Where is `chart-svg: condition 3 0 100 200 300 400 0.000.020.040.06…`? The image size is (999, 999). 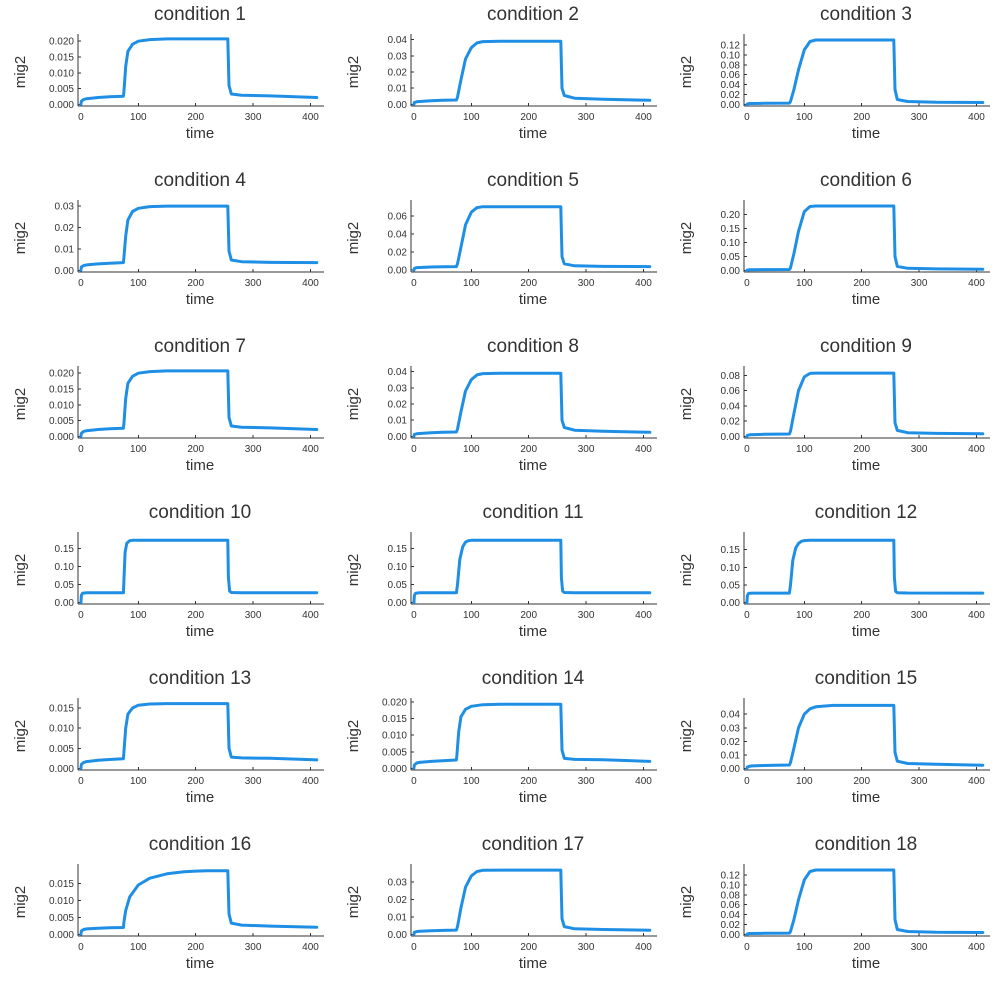 chart-svg: condition 3 0 100 200 300 400 0.000.020.040.06… is located at coordinates (834, 73).